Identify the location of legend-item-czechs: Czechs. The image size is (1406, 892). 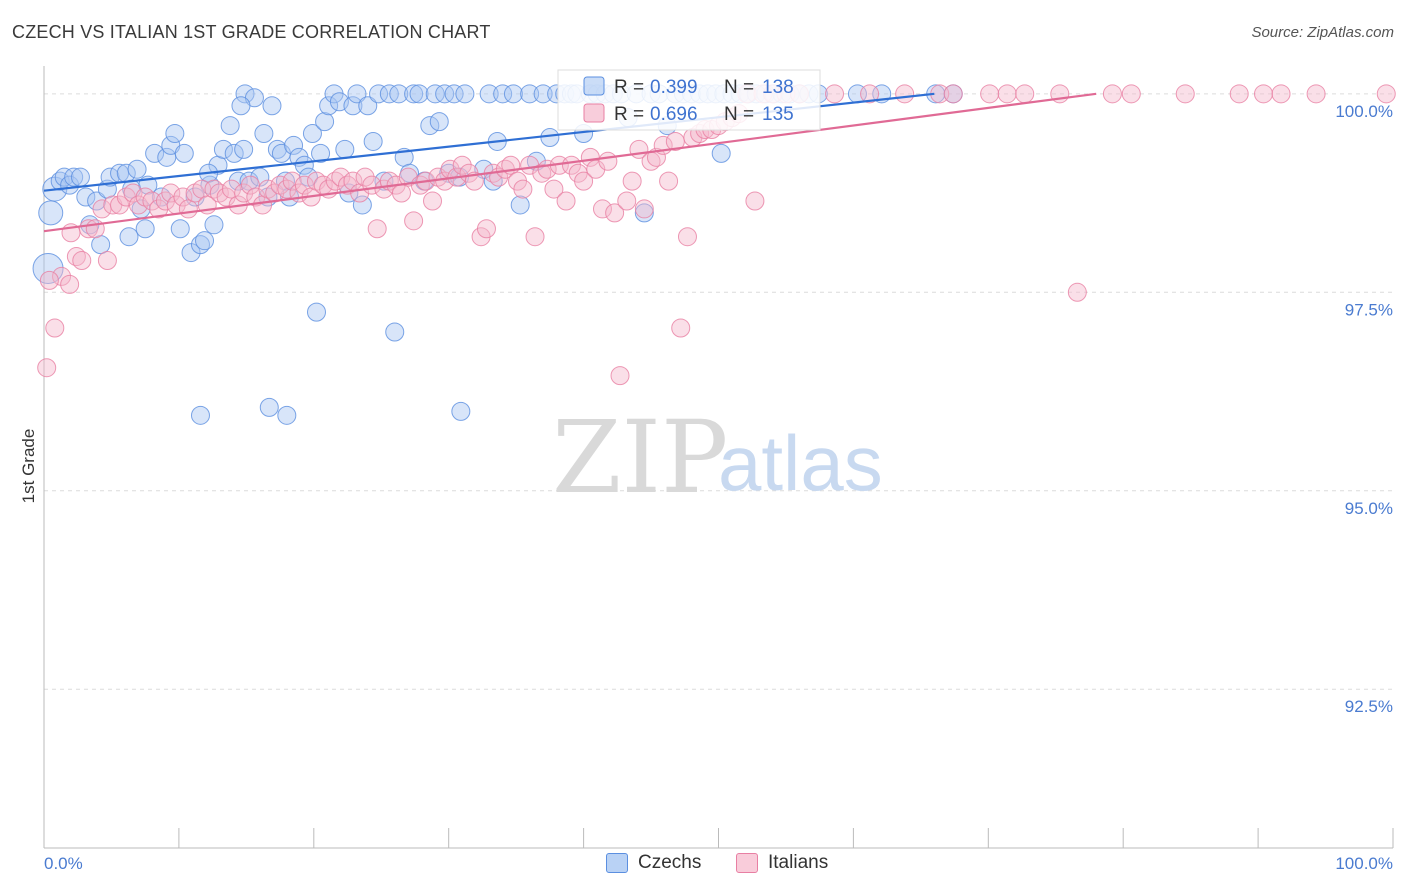
(653, 863).